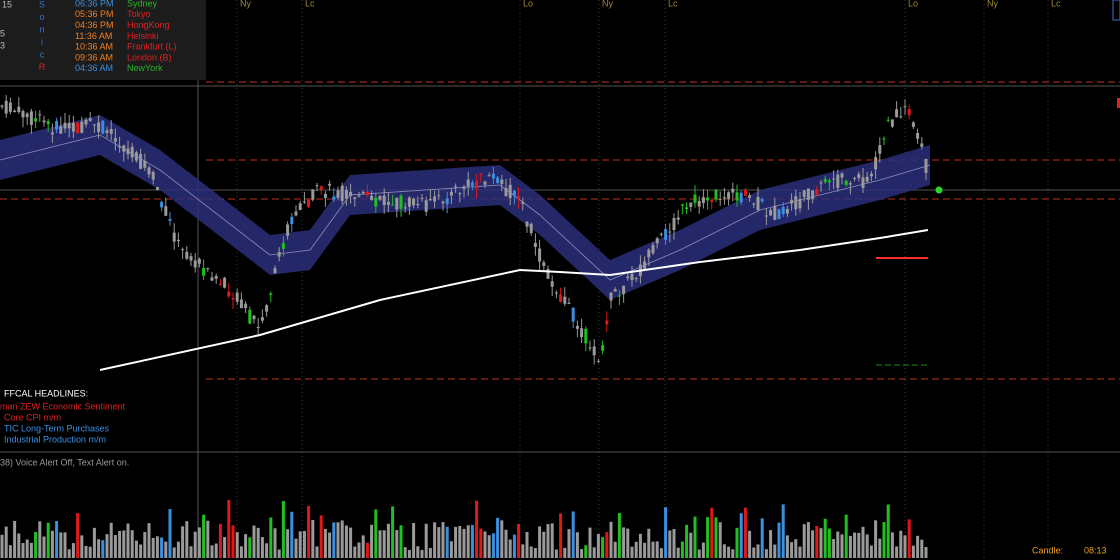 The height and width of the screenshot is (560, 1120). What do you see at coordinates (94, 68) in the screenshot?
I see `clock-time: 04:36 AM` at bounding box center [94, 68].